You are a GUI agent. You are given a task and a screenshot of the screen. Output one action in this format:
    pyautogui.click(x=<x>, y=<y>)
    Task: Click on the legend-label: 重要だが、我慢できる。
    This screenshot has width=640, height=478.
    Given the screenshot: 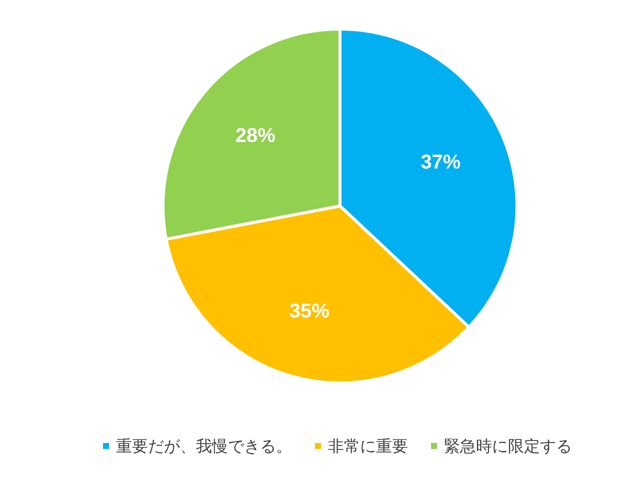 What is the action you would take?
    pyautogui.click(x=204, y=447)
    